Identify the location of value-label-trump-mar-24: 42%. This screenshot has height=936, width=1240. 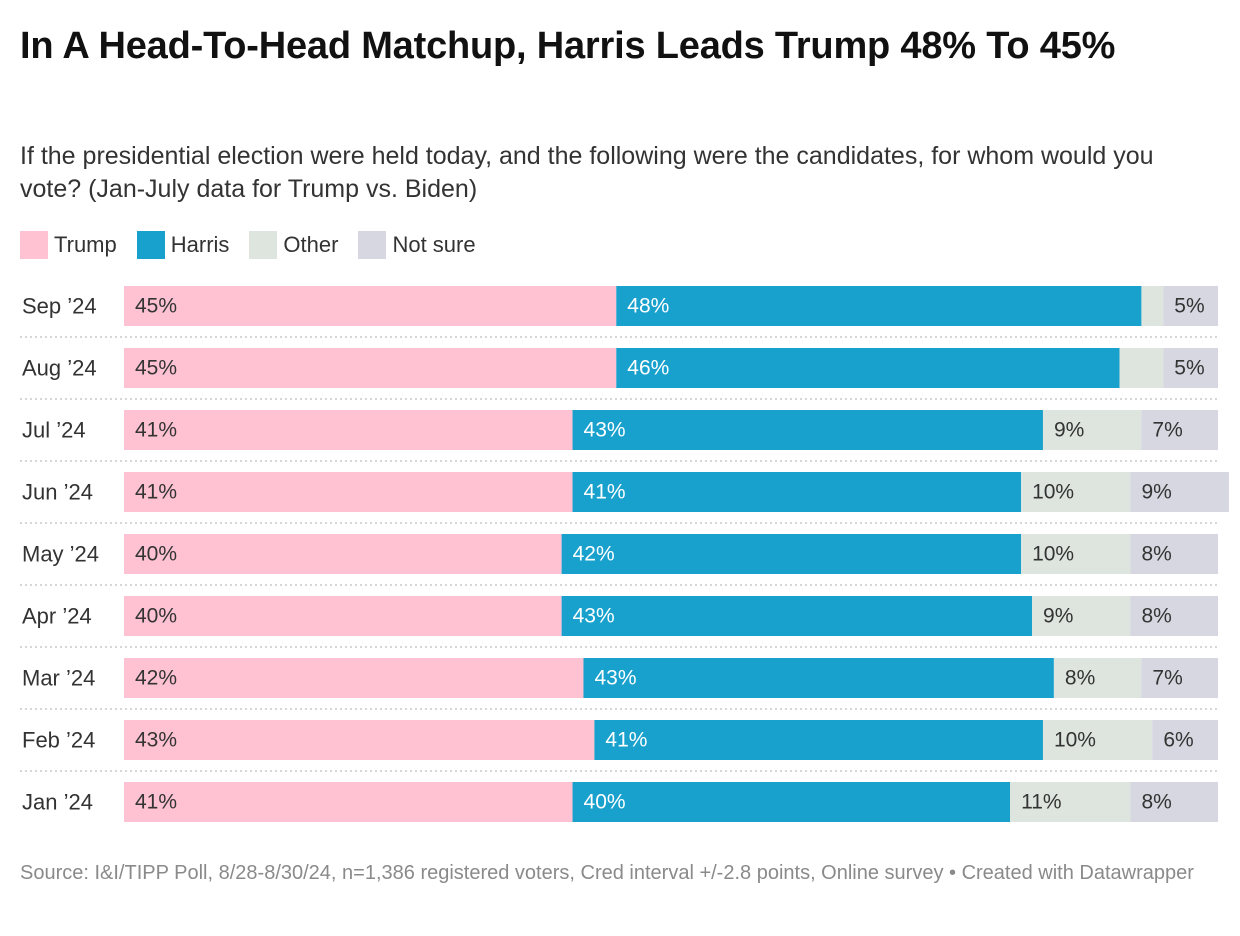
(156, 678).